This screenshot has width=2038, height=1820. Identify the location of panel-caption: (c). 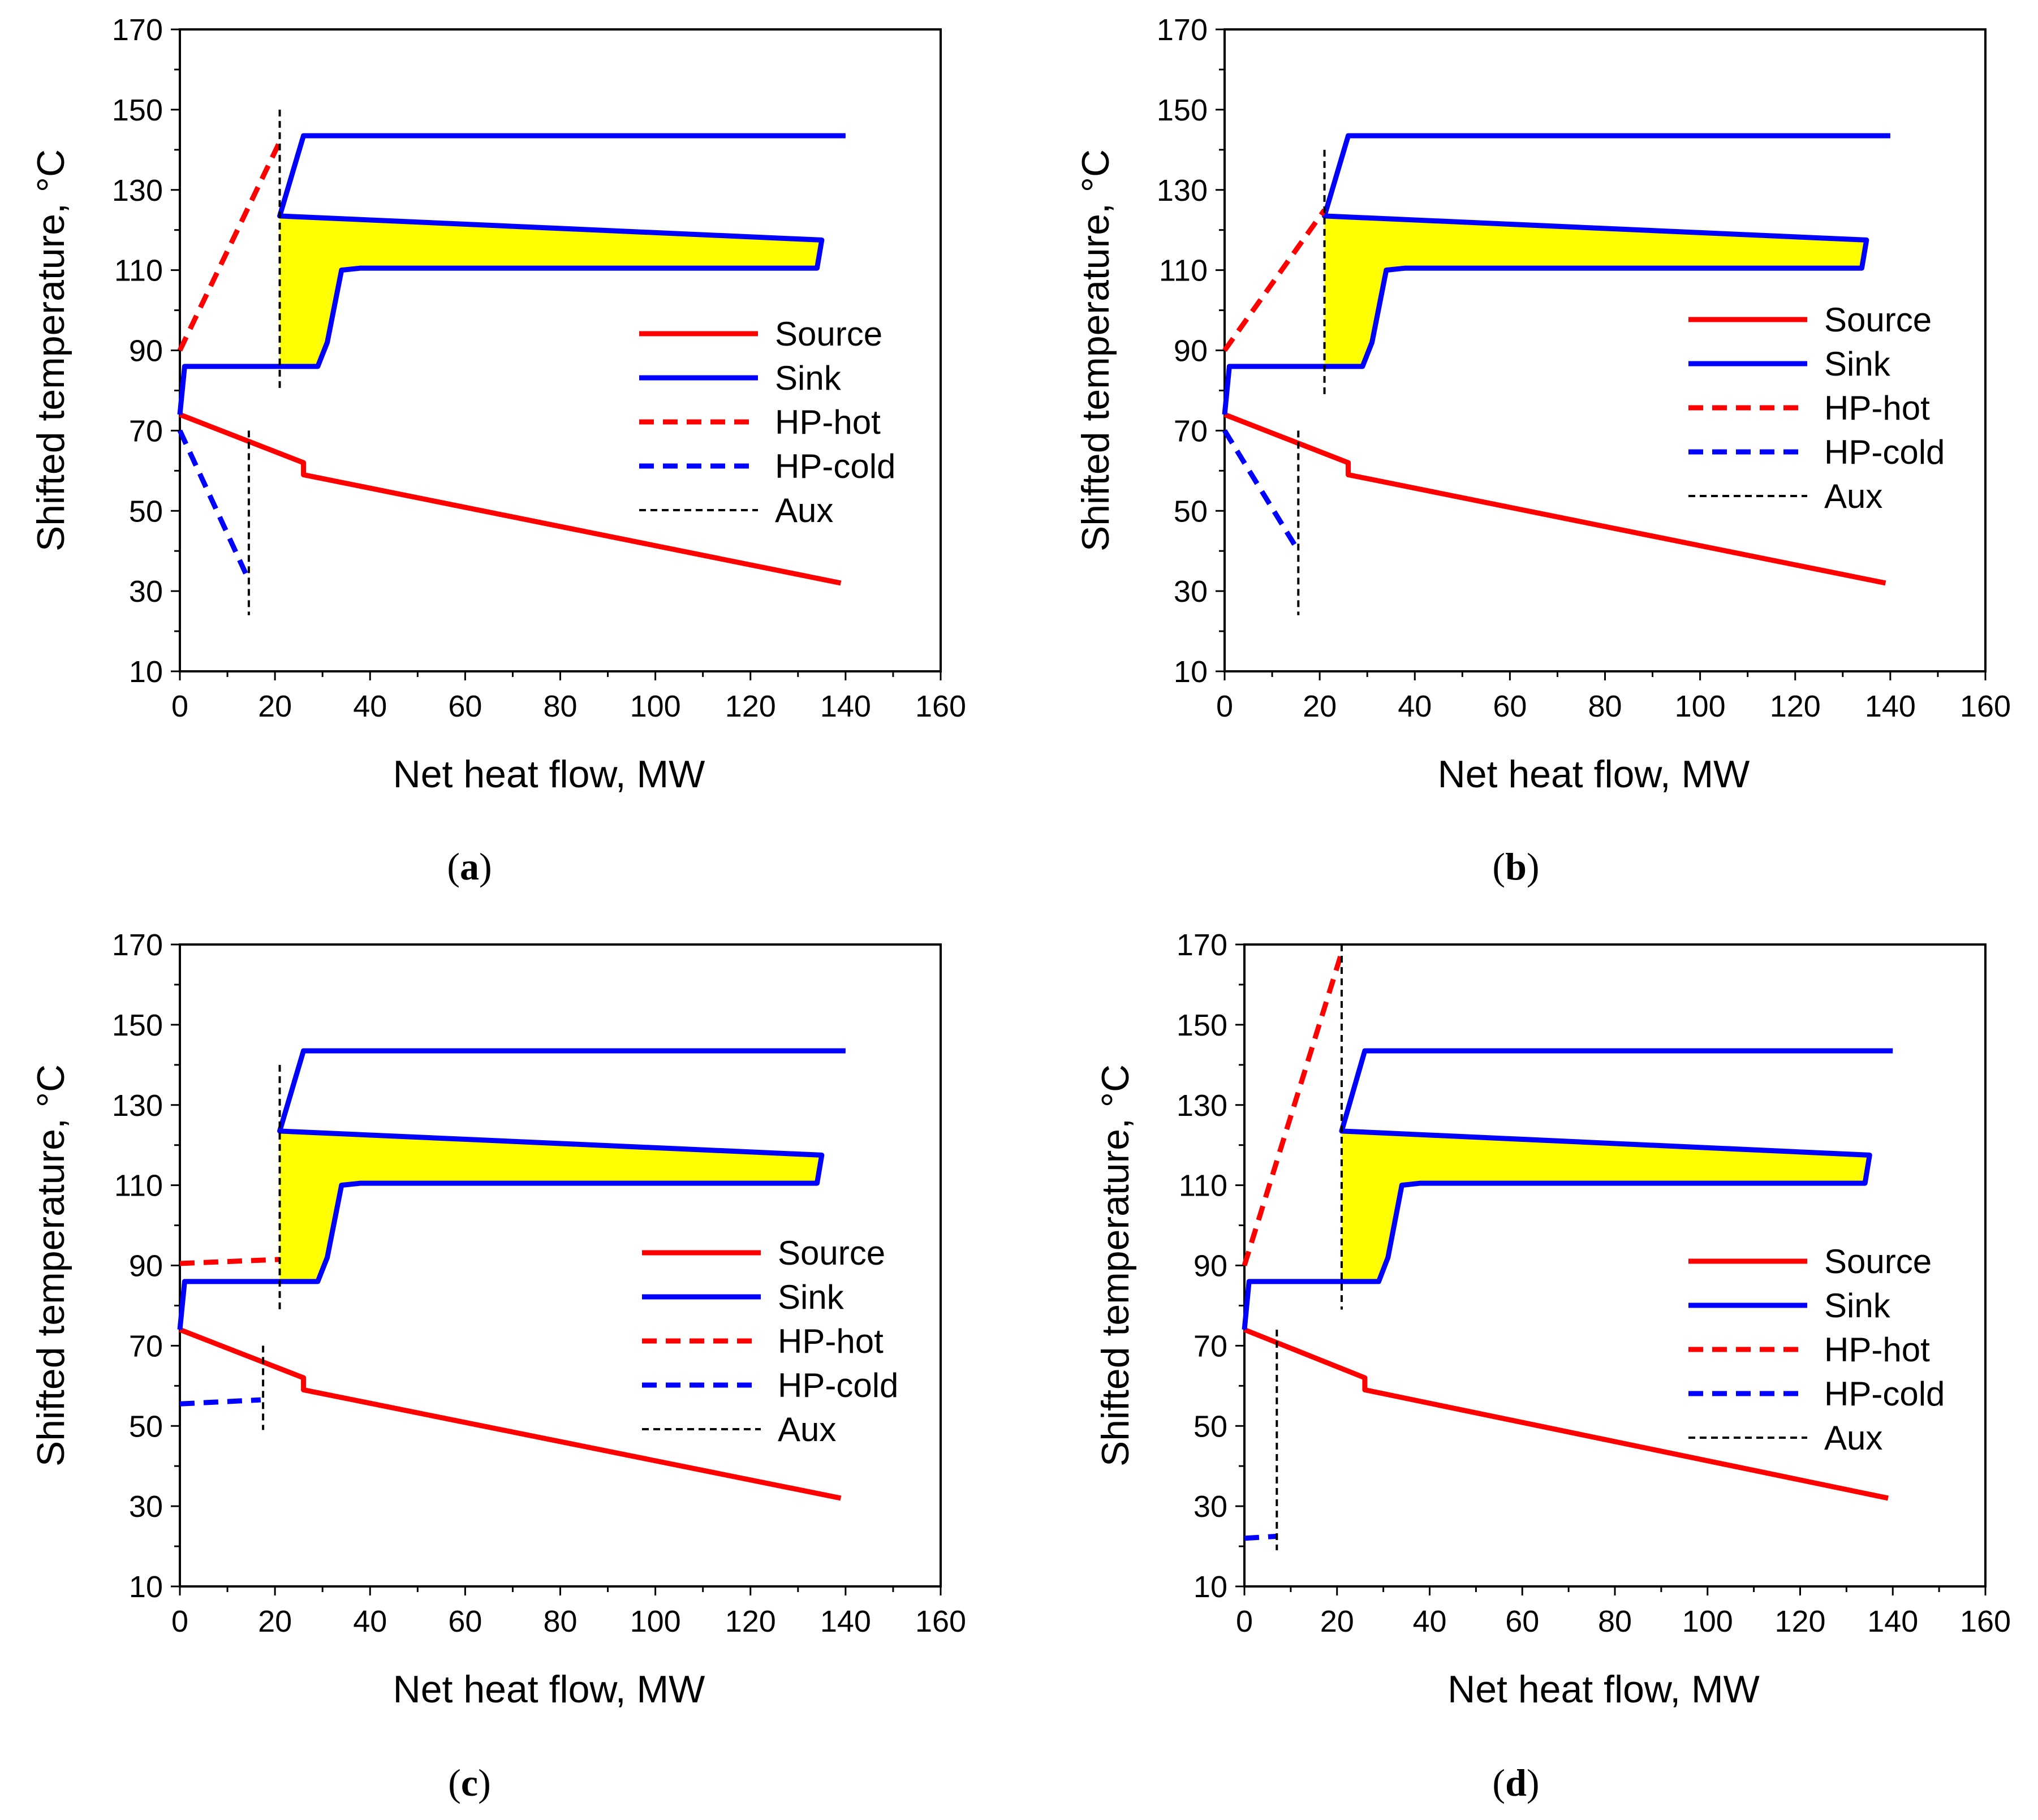
(469, 1782).